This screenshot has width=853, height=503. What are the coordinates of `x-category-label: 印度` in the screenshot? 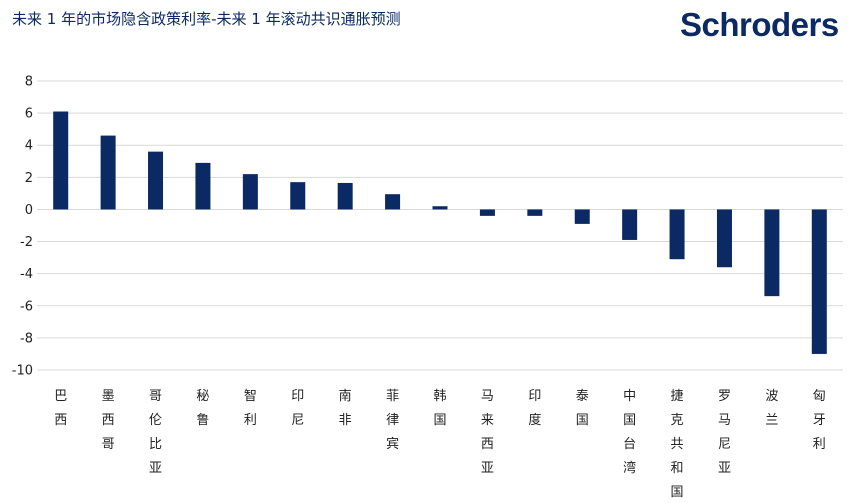 It's located at (534, 408).